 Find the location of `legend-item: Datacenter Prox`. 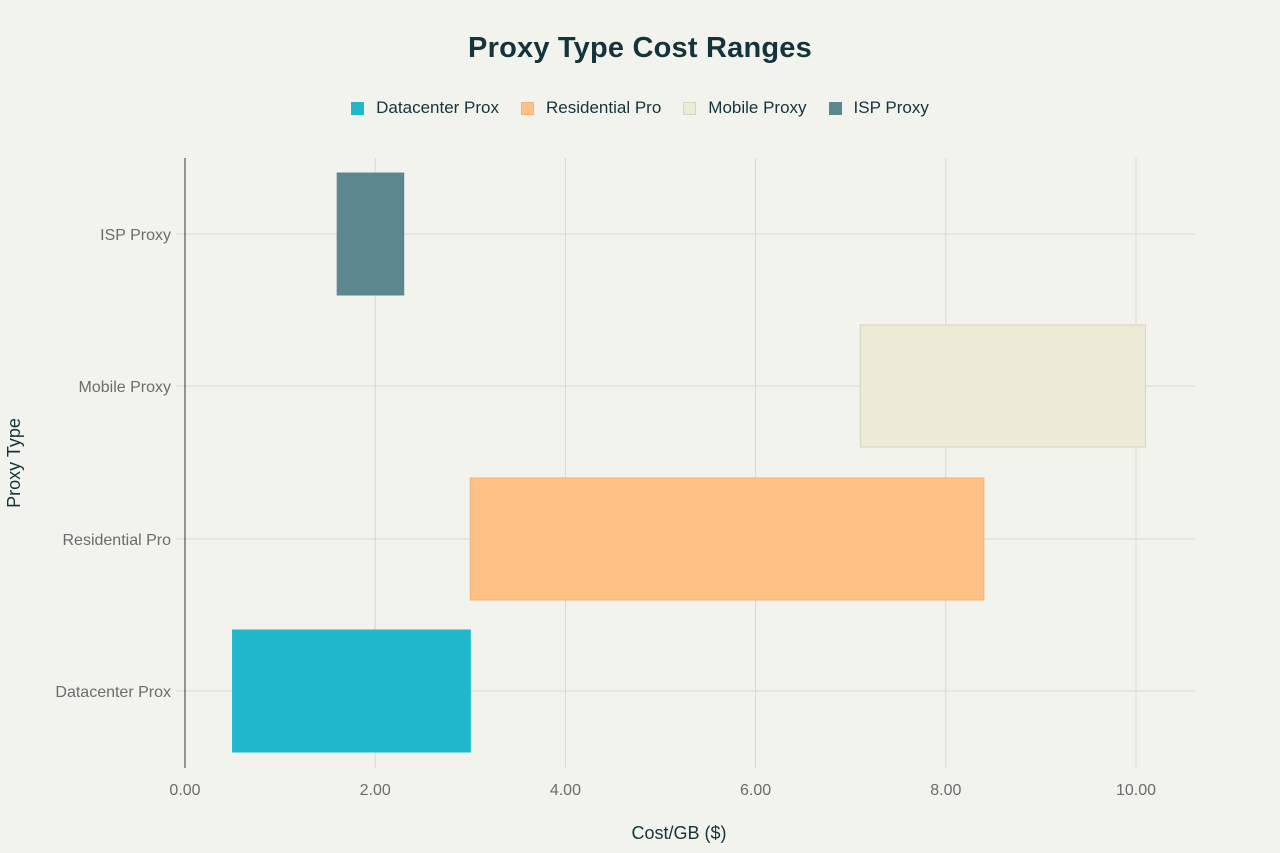

legend-item: Datacenter Prox is located at coordinates (425, 108).